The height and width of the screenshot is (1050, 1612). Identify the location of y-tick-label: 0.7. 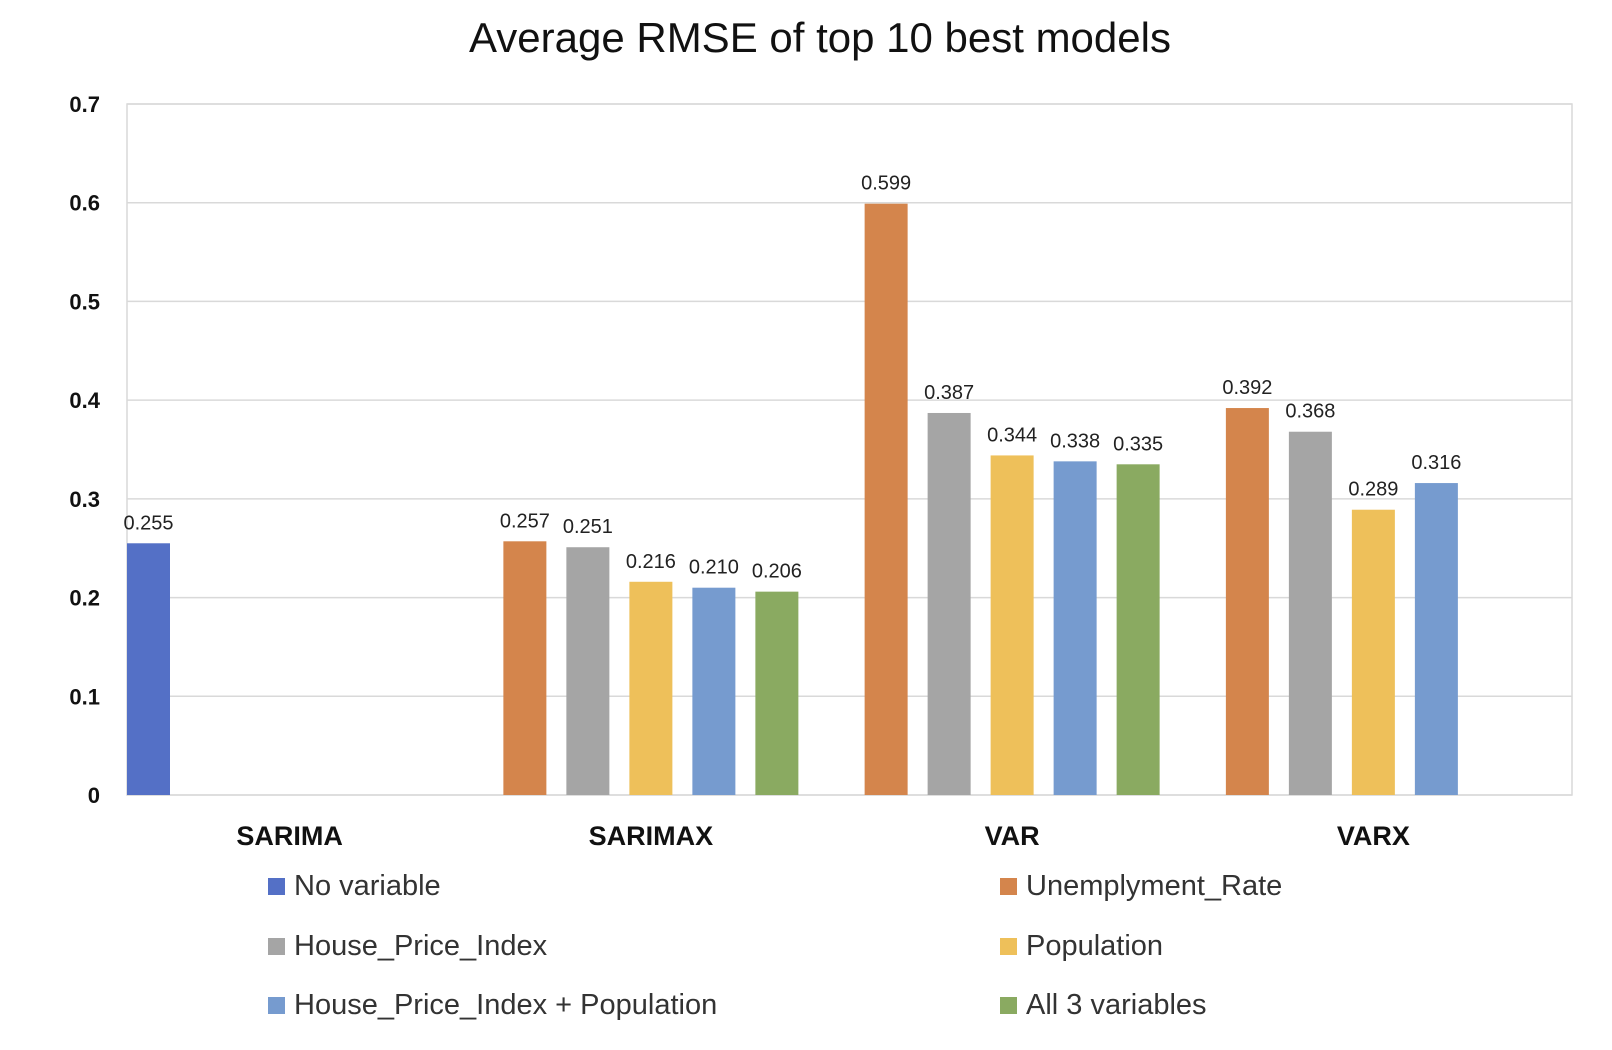
(84, 104).